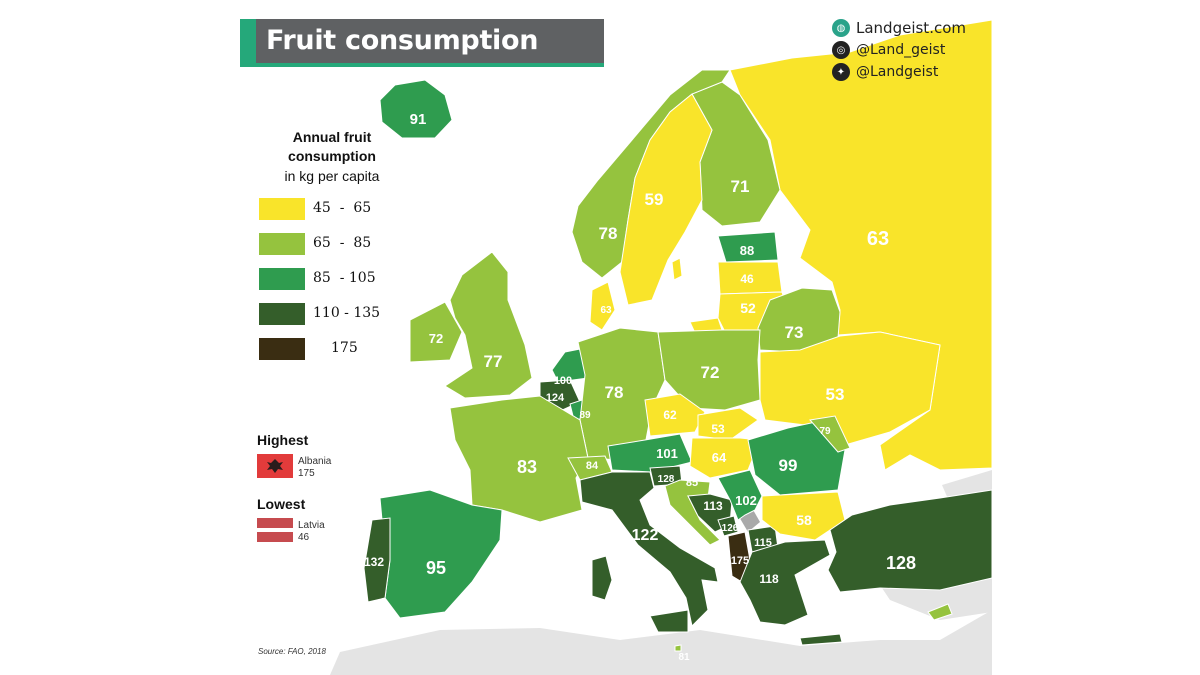 This screenshot has width=1200, height=675. What do you see at coordinates (436, 338) in the screenshot?
I see `value-label-ireland: 72` at bounding box center [436, 338].